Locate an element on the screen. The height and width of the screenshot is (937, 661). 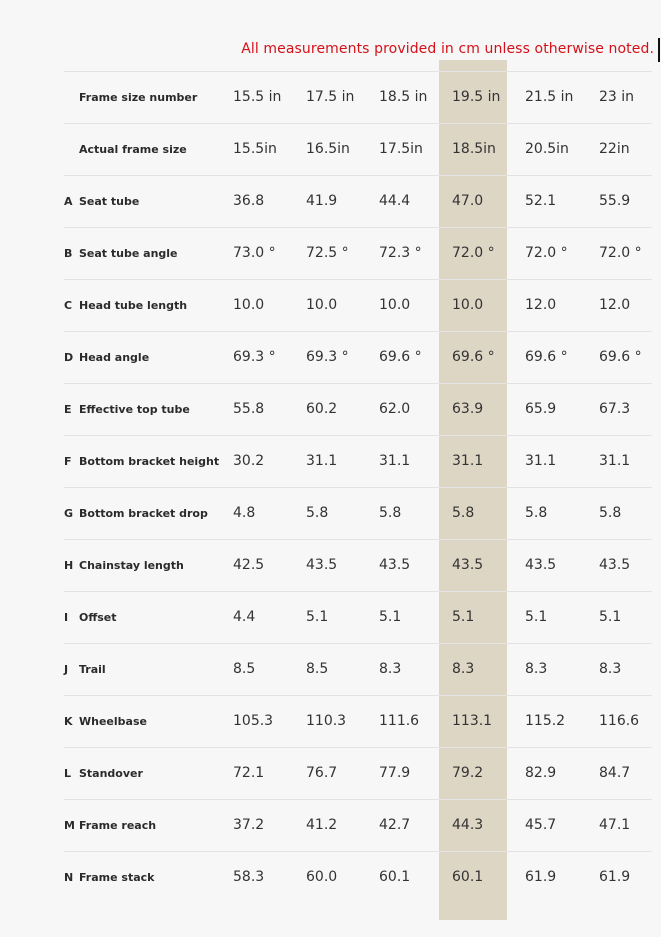
row-letter: A is located at coordinates (68, 201).